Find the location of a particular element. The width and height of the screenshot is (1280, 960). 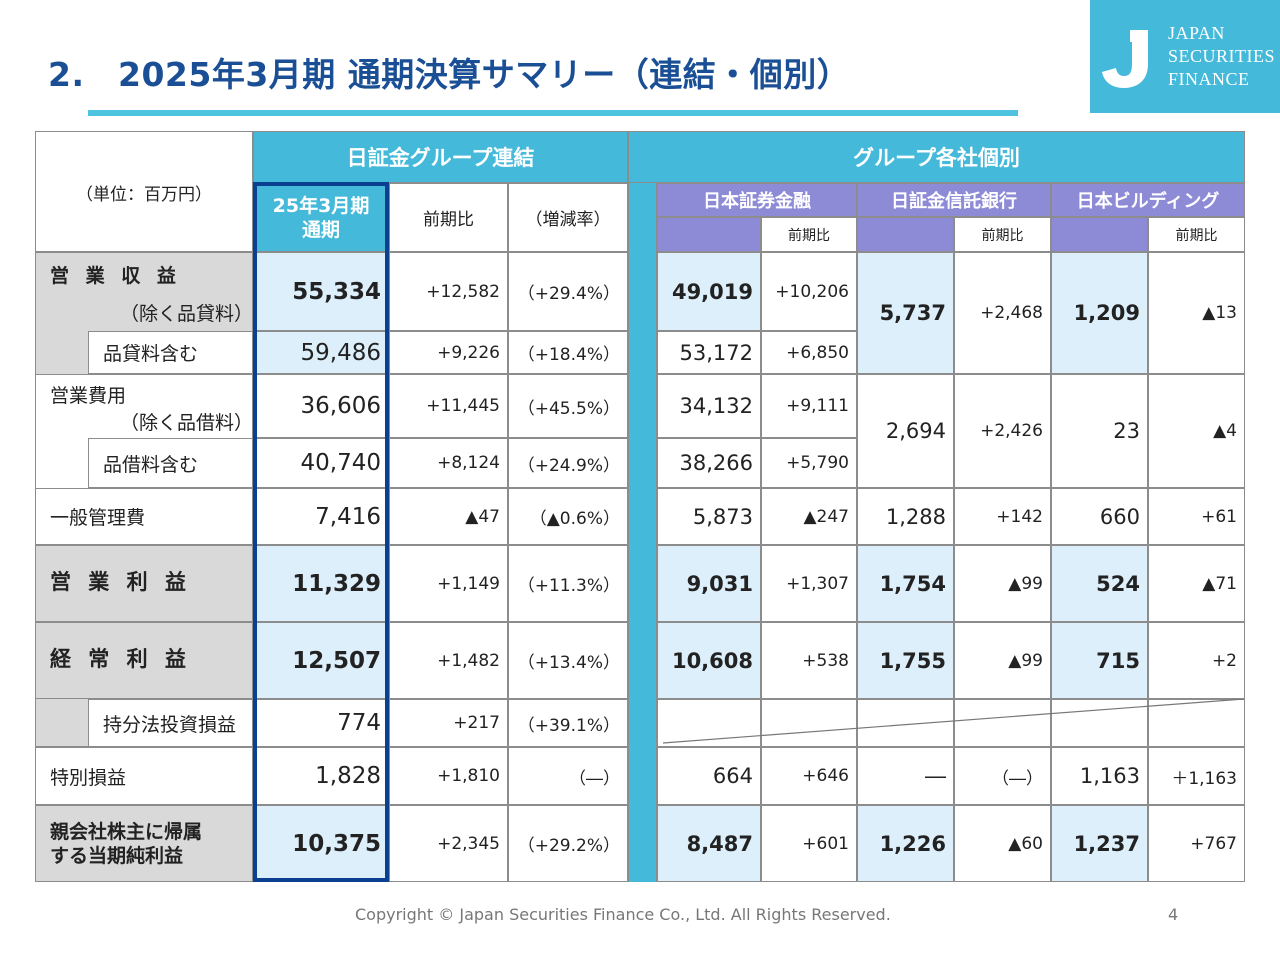

row-label-op-income: 営 業 利 益 is located at coordinates (144, 583).